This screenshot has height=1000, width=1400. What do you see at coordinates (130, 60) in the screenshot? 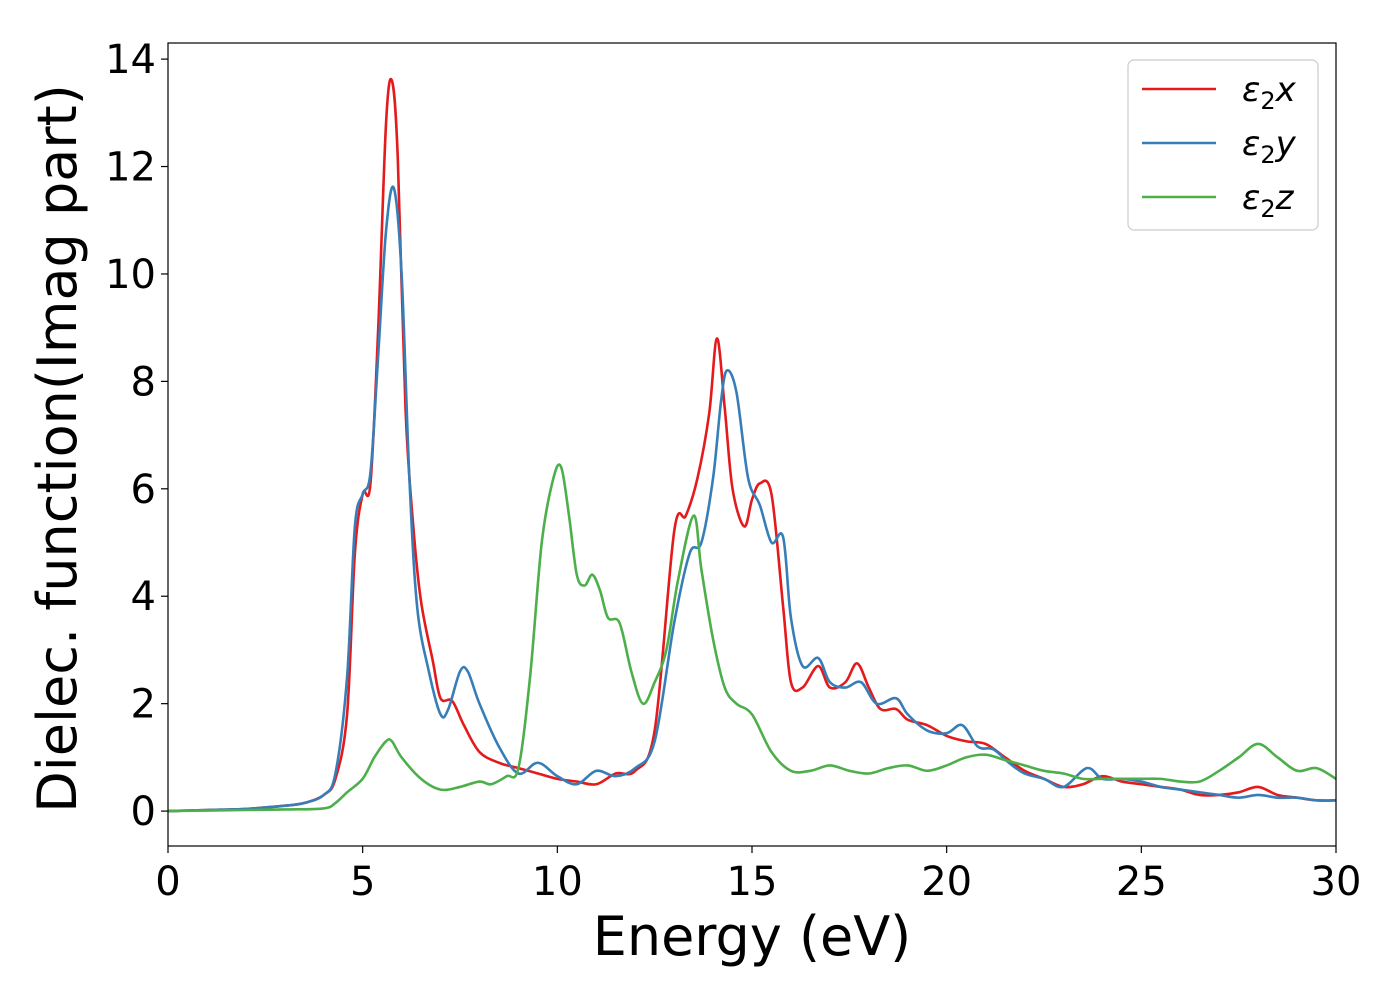
I see `y-tick-label: 14` at bounding box center [130, 60].